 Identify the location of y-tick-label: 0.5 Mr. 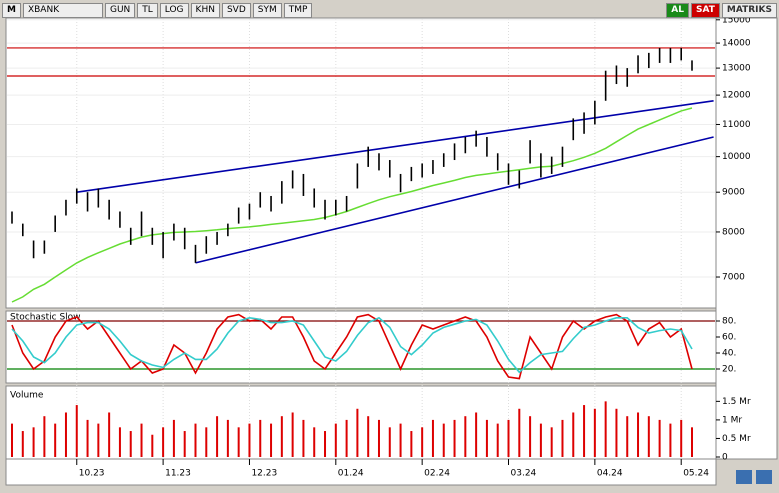
(736, 439).